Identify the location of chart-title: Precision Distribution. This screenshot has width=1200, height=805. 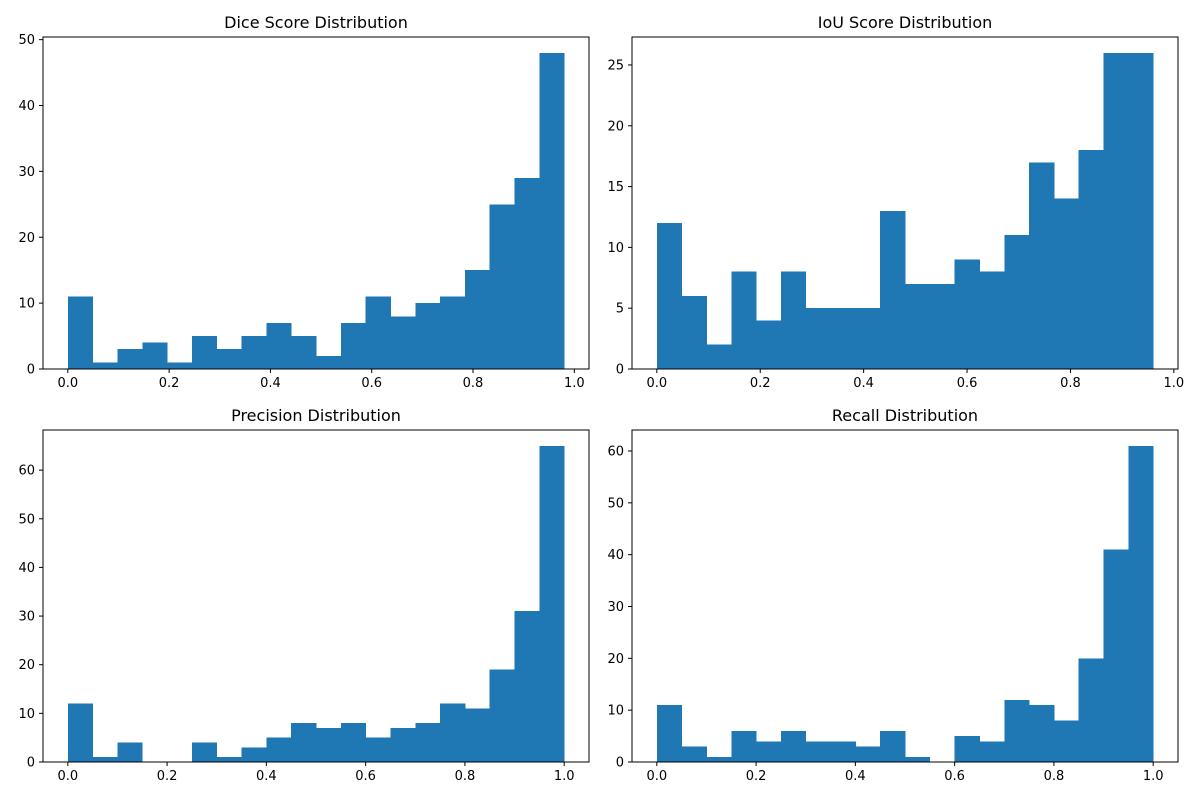
(316, 415).